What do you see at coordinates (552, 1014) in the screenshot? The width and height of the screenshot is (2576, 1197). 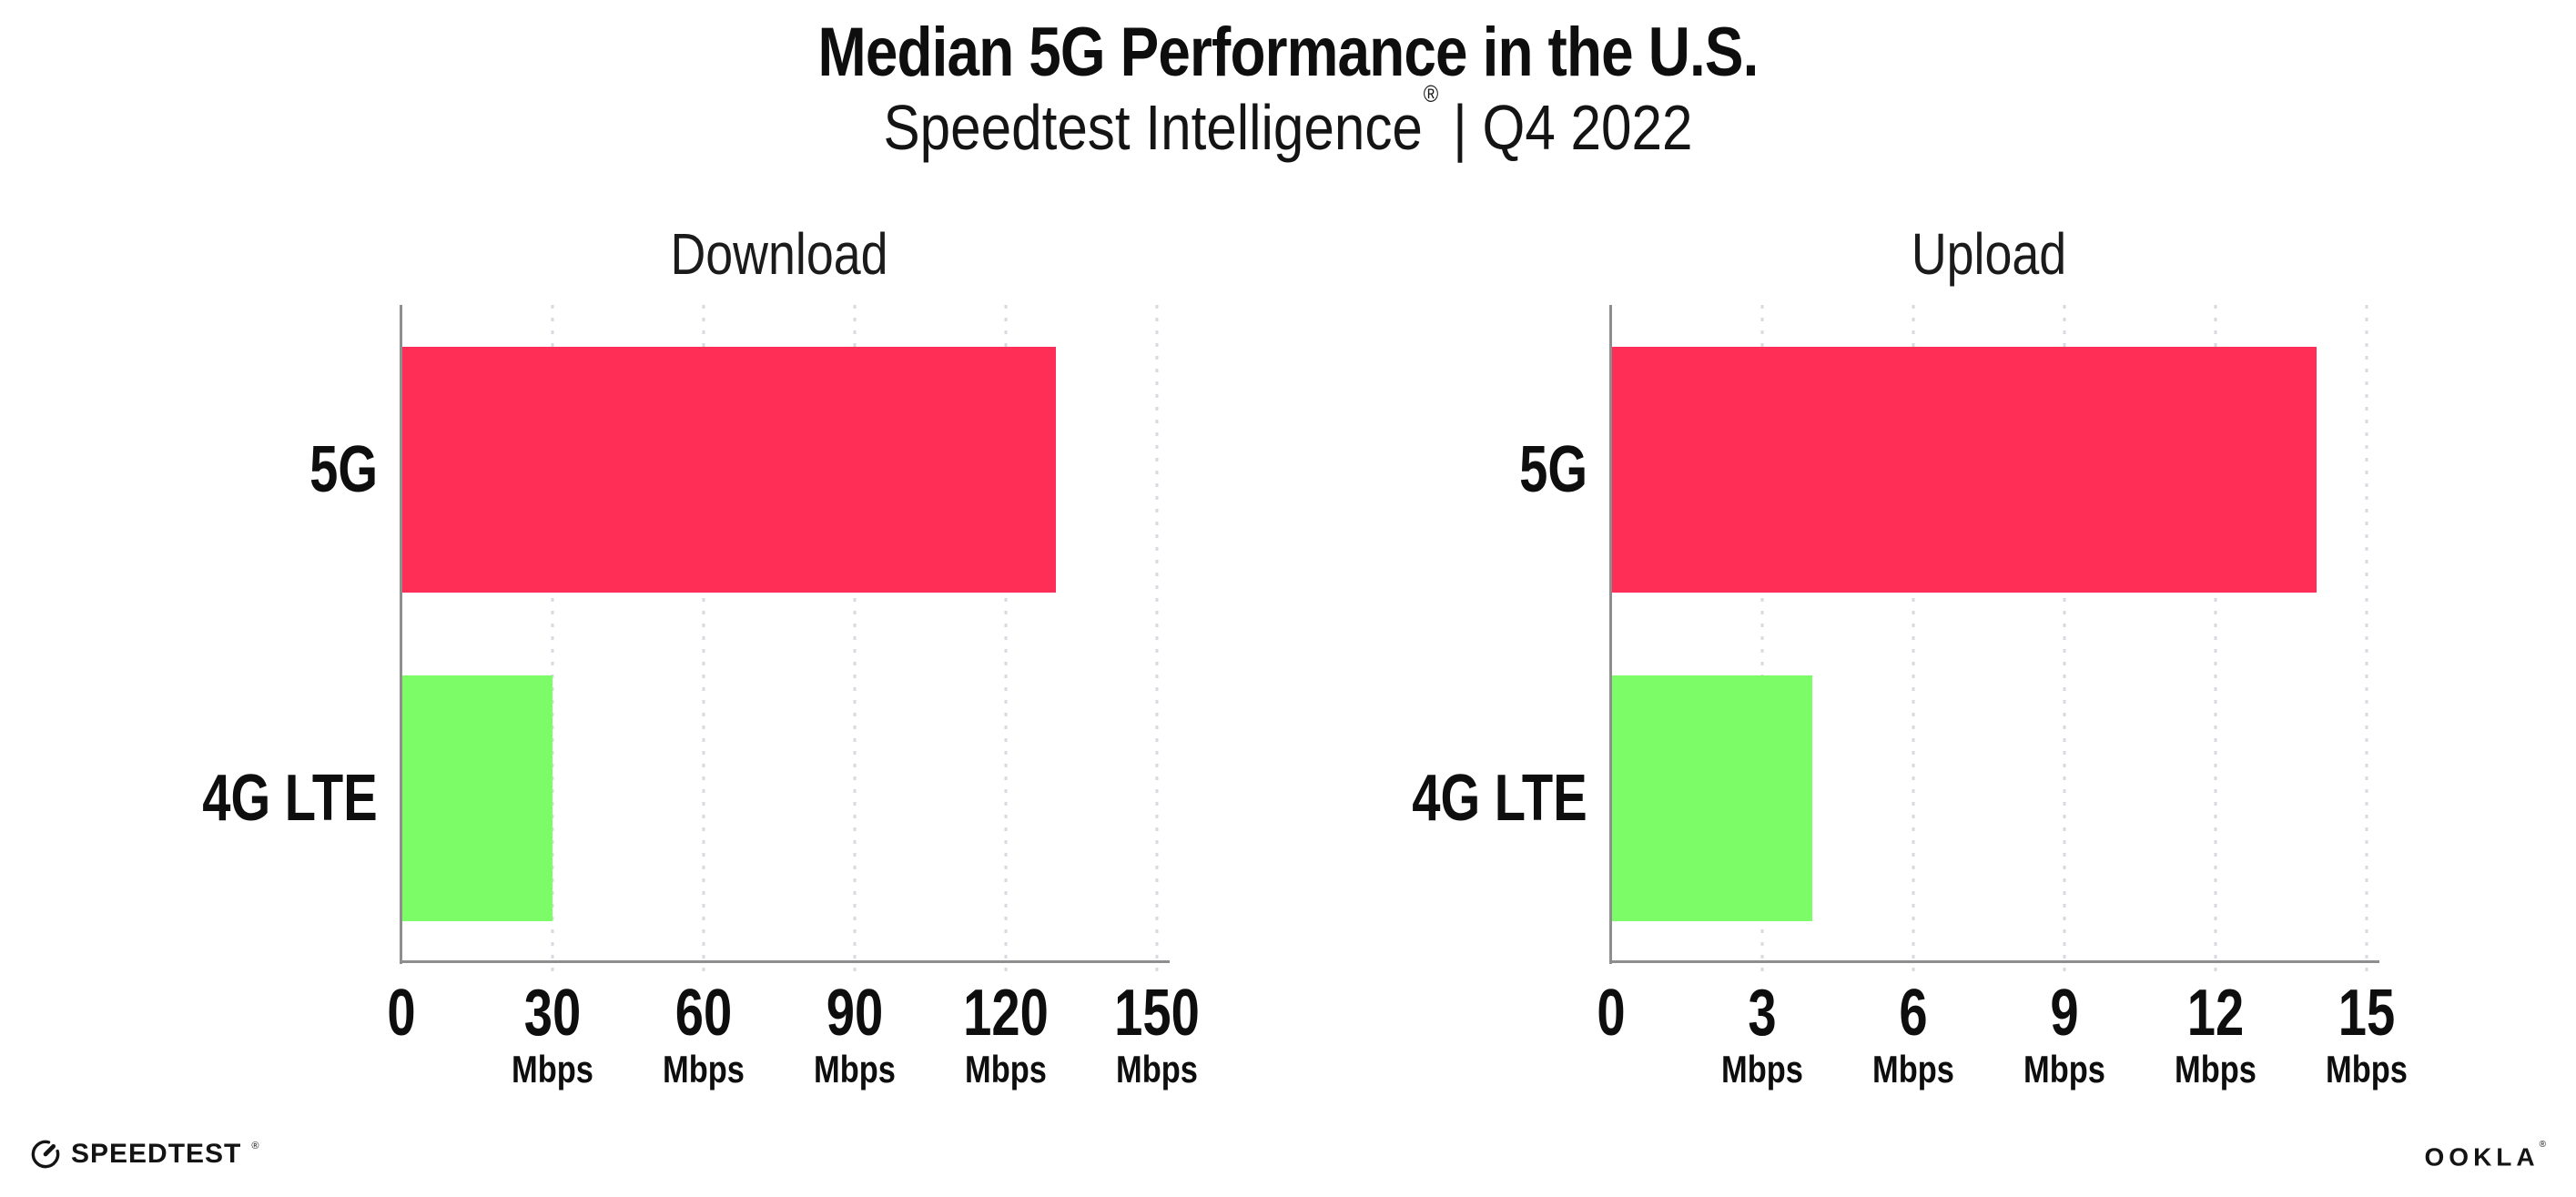 I see `x-tick-label: 30` at bounding box center [552, 1014].